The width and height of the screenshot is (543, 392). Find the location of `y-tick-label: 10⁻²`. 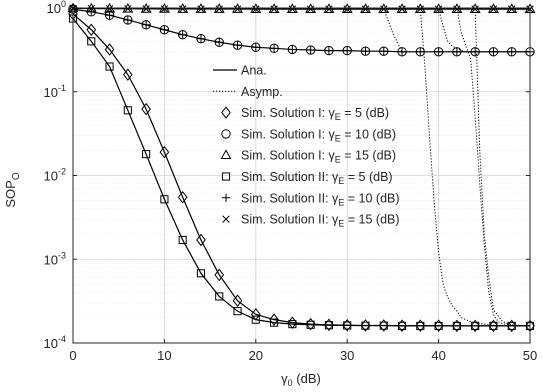

y-tick-label: 10⁻² is located at coordinates (55, 175).